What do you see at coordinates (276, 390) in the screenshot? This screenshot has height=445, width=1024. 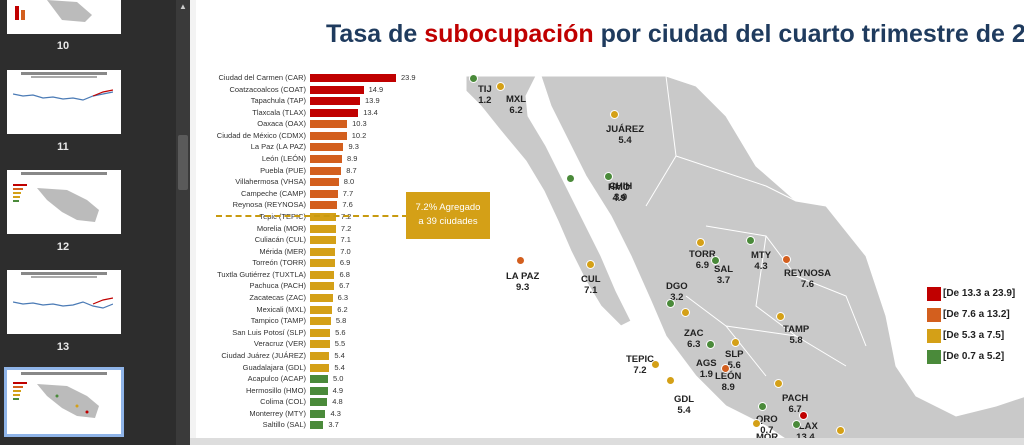 I see `bar-category-label: Hermosillo (HMO)` at bounding box center [276, 390].